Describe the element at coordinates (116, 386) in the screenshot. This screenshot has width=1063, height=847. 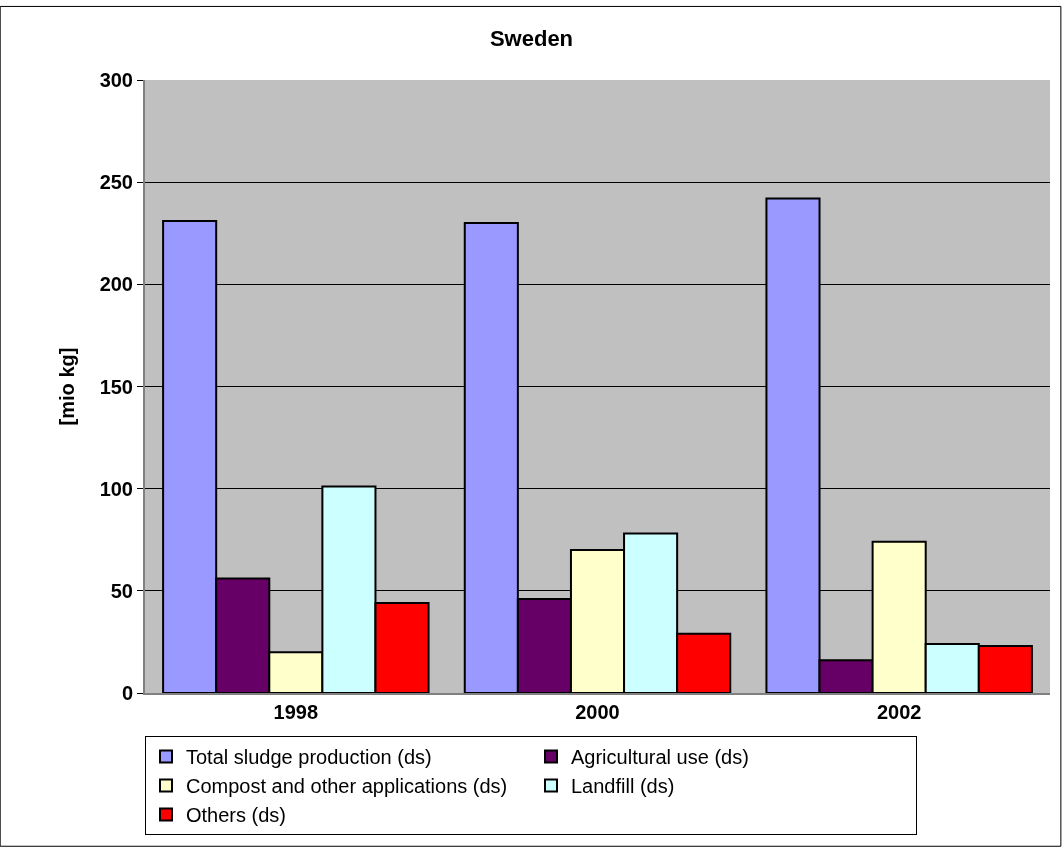
I see `y-tick-label: 150` at that location.